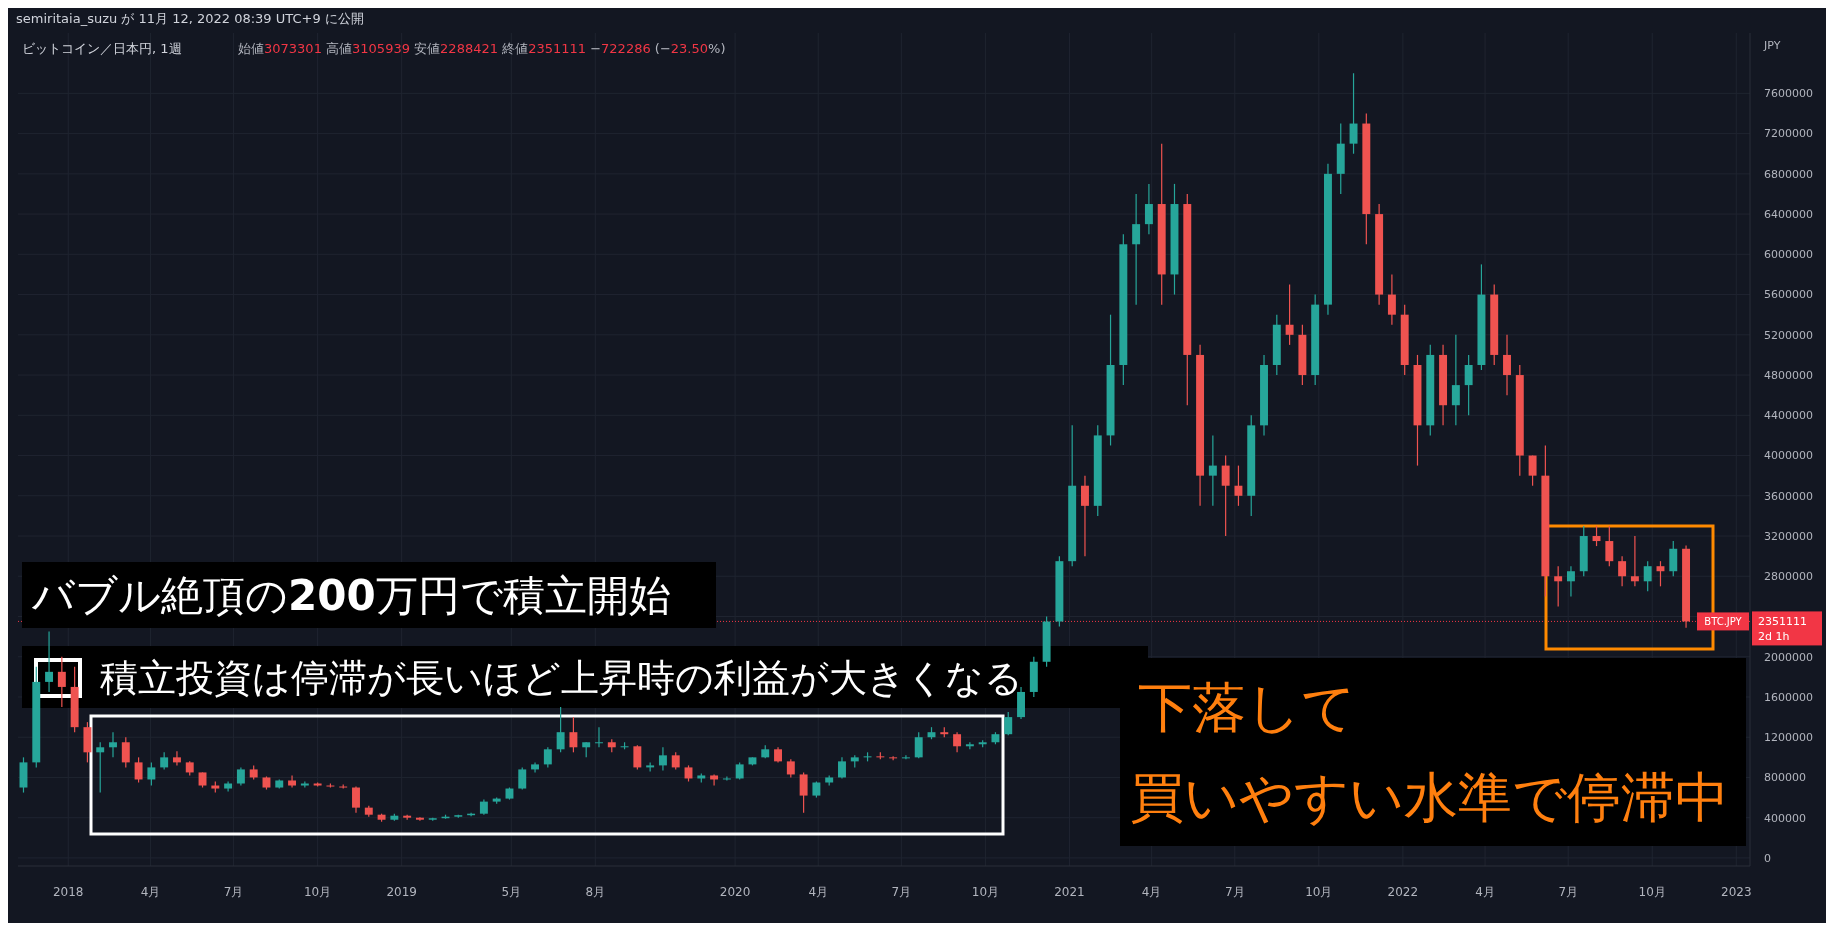 This screenshot has height=931, width=1834. I want to click on x-tick-label: 2022, so click(1403, 892).